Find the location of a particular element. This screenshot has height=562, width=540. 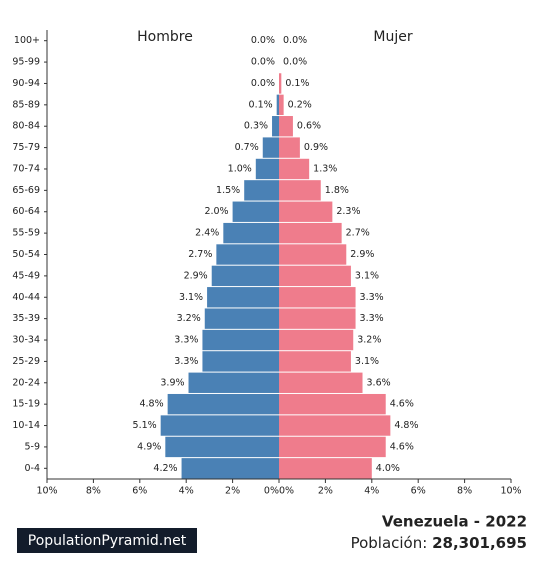

population-line: Población: 28,301,695 is located at coordinates (439, 543).